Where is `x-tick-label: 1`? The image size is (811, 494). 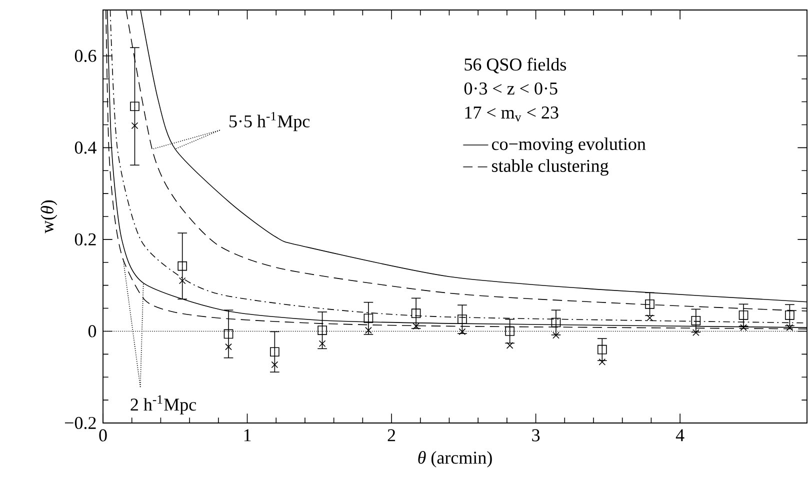 x-tick-label: 1 is located at coordinates (247, 435).